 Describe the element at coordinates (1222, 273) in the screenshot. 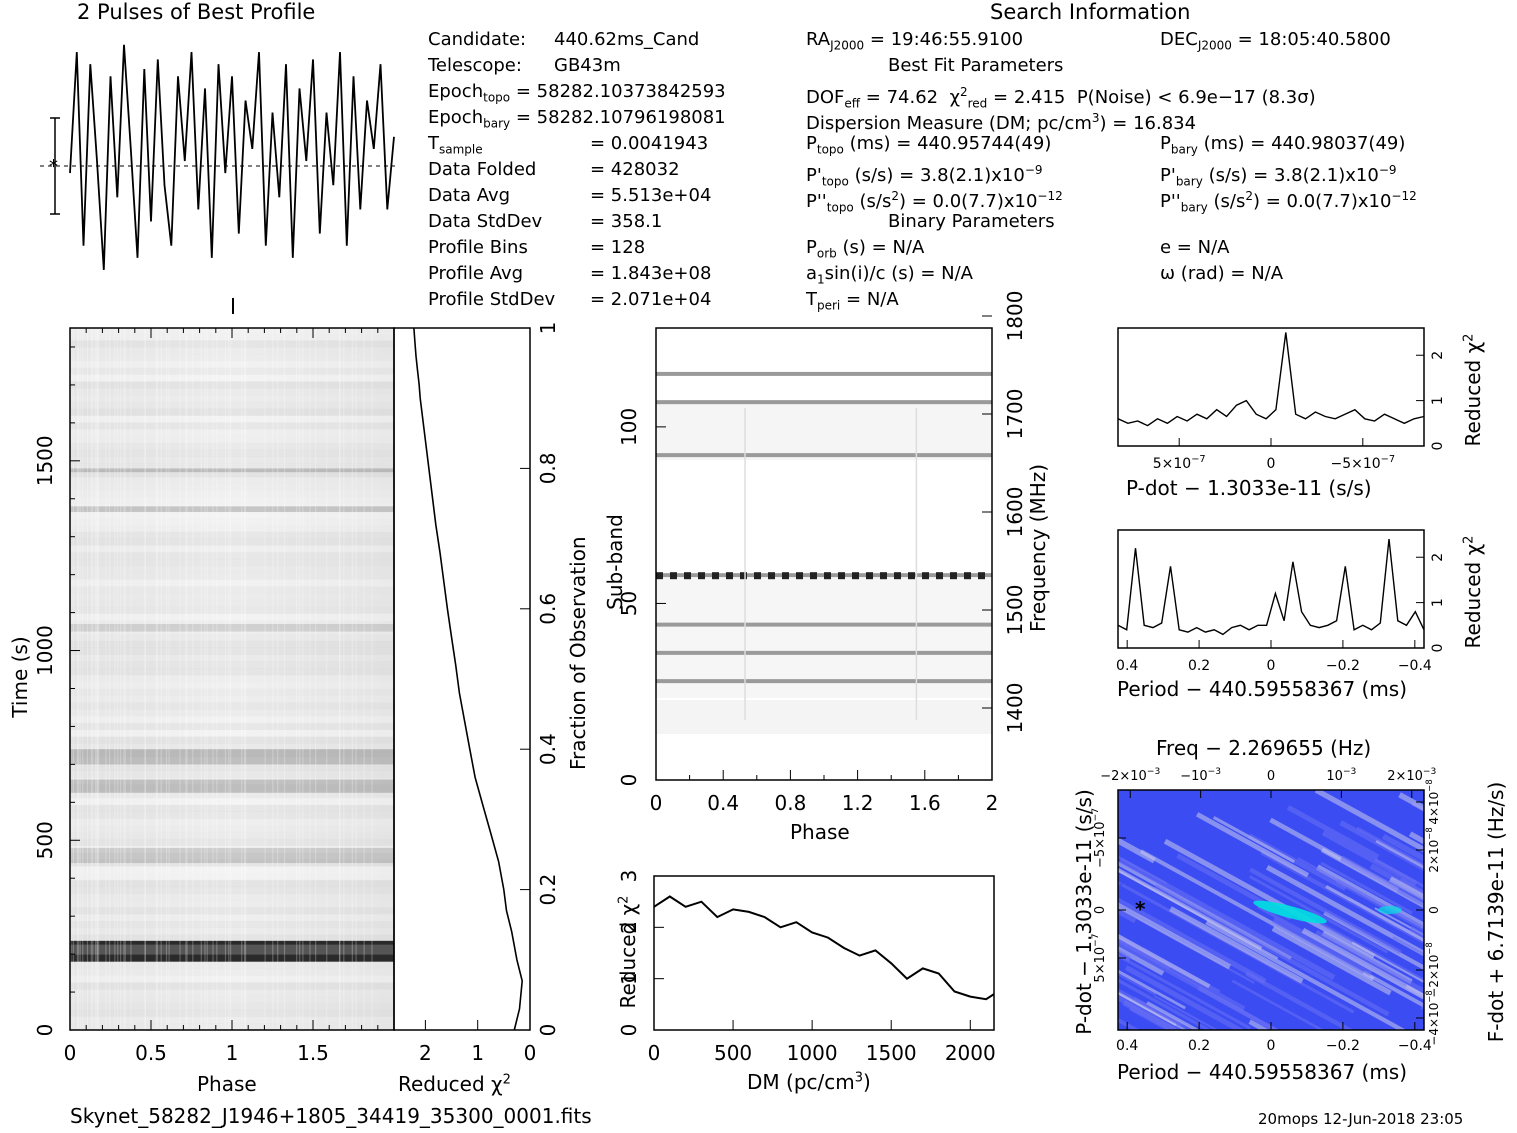

I see `omega-line: ω (rad) = N/A` at that location.